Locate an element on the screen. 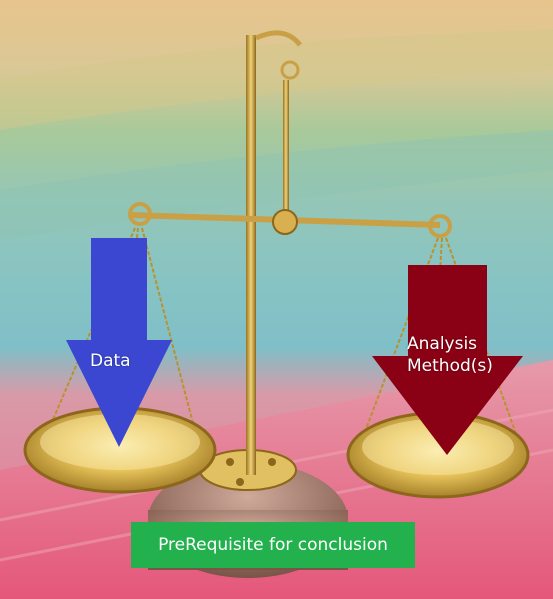 This screenshot has height=599, width=553. analysis-arrow is located at coordinates (447, 360).